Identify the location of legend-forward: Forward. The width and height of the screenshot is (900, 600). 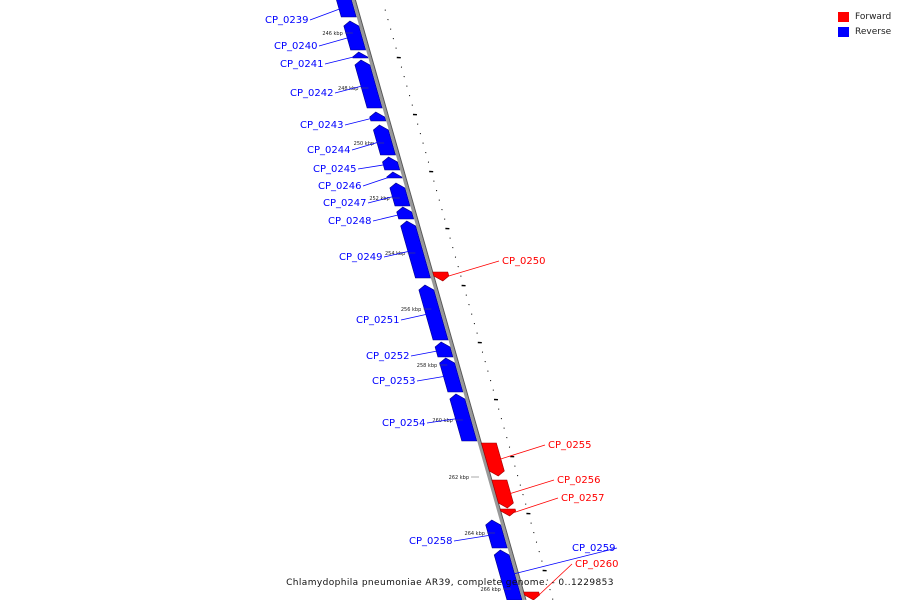
(864, 16).